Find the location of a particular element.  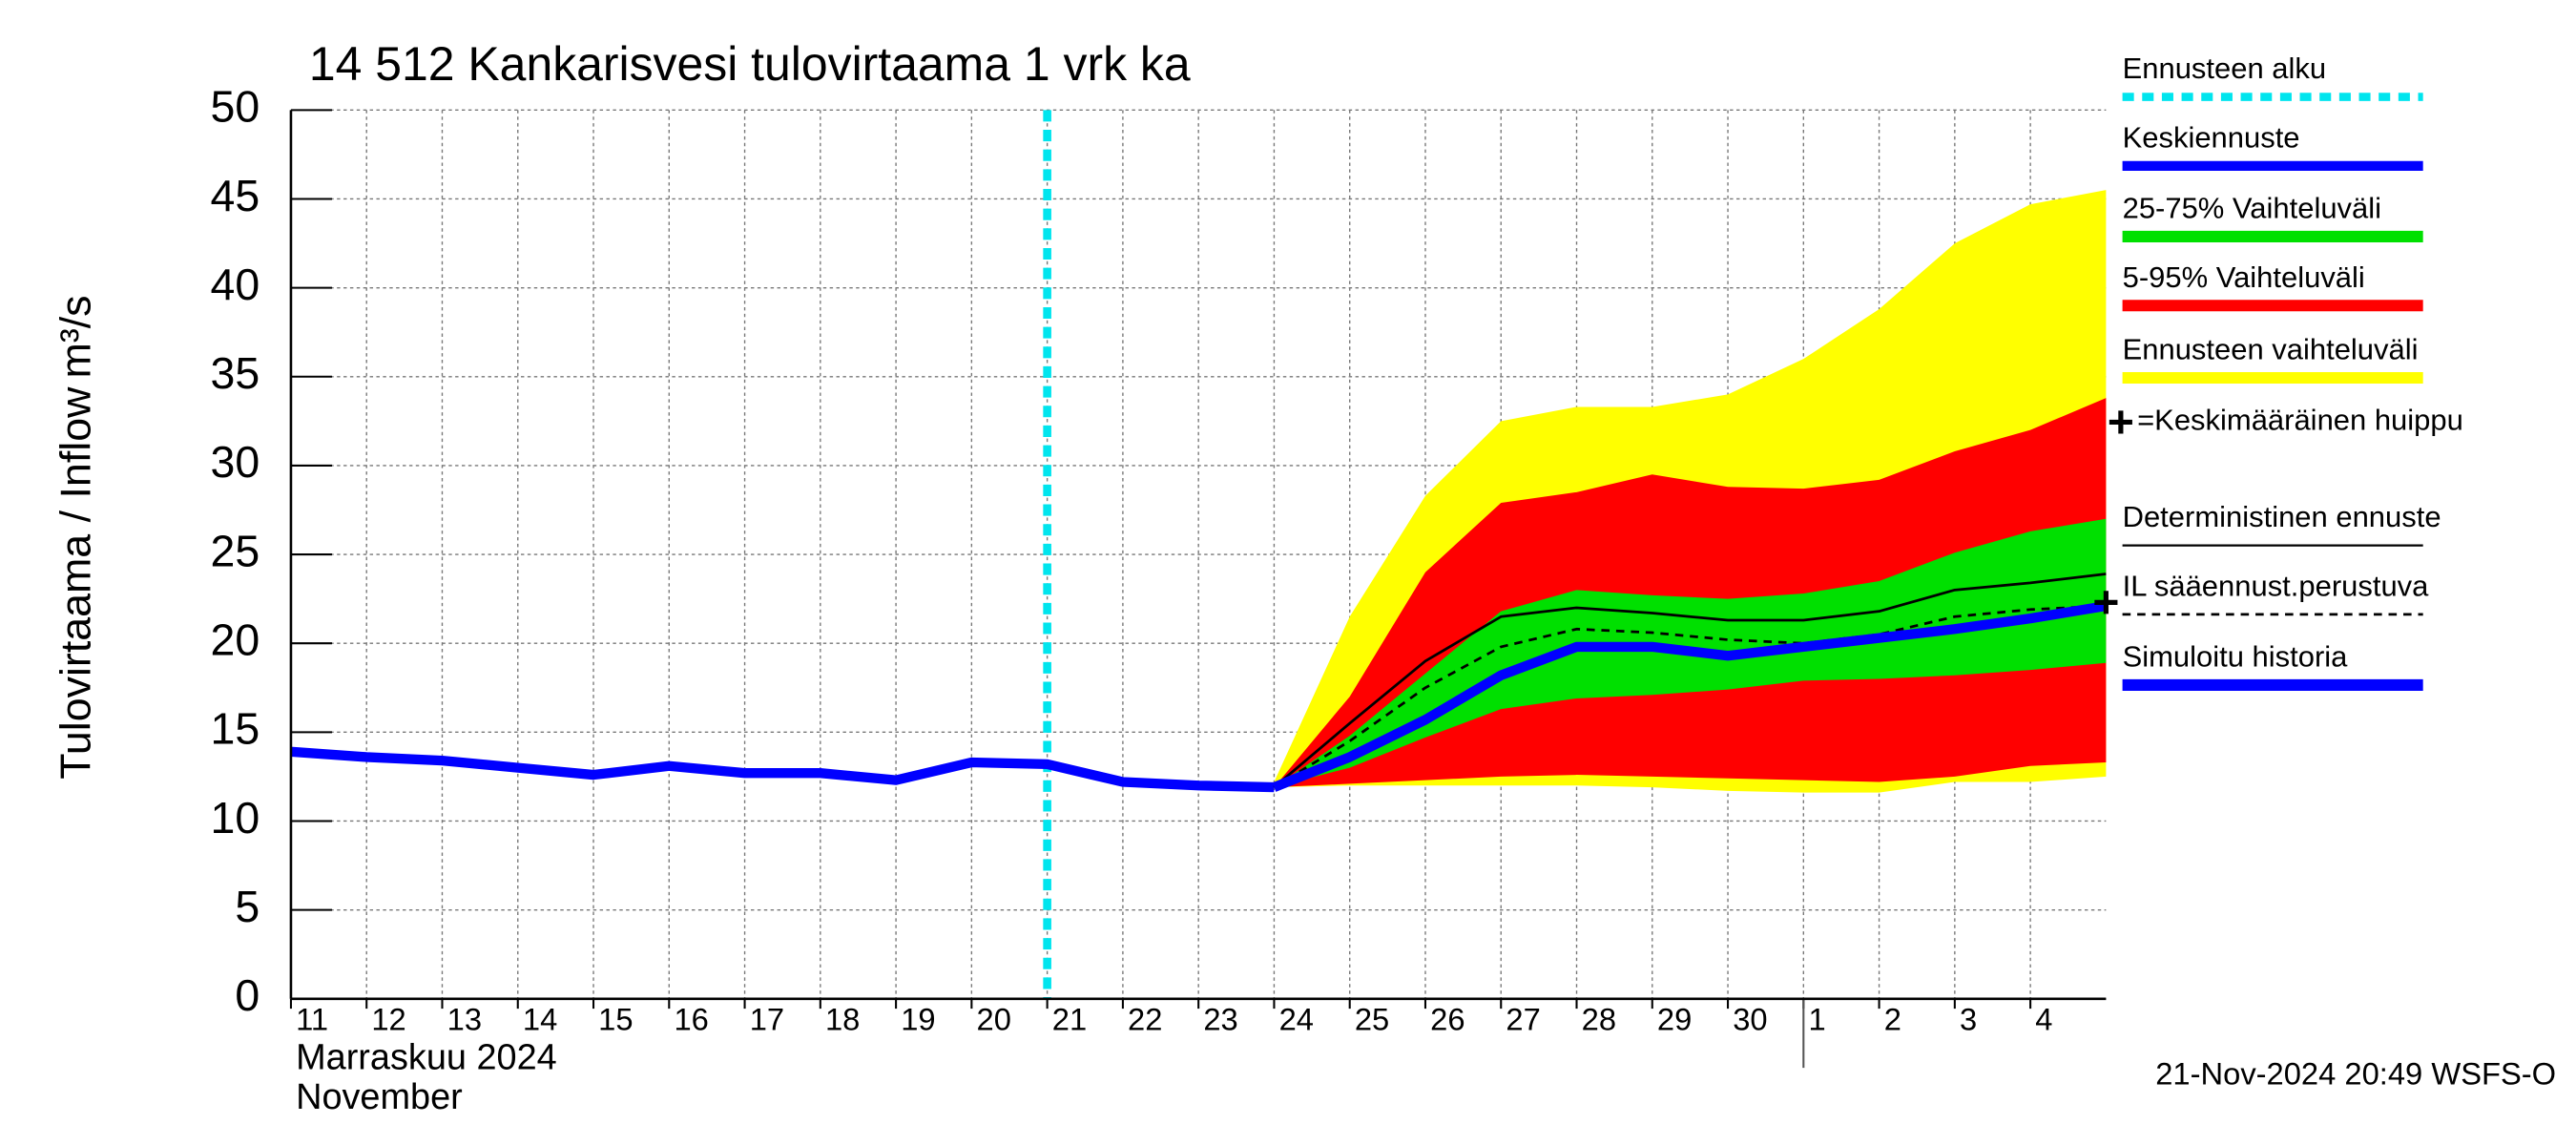

month-label-en: November is located at coordinates (379, 1097).